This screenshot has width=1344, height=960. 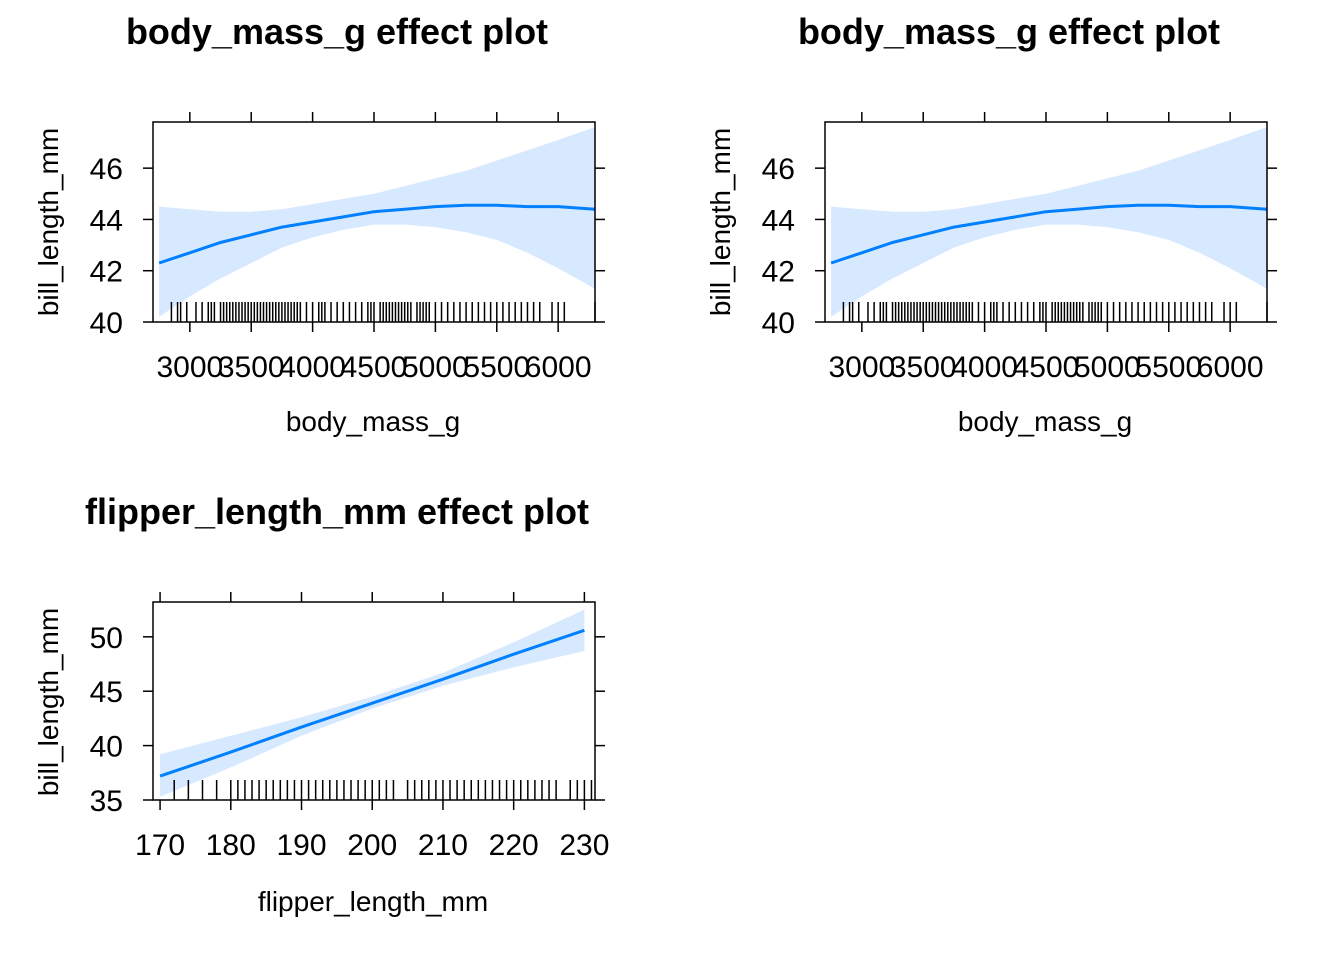 I want to click on plot-frame, so click(x=374, y=701).